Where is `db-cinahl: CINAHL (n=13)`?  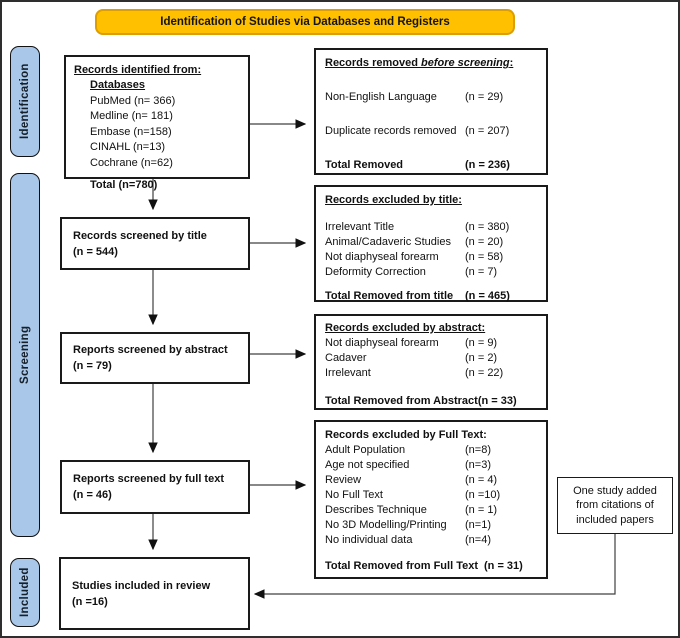 db-cinahl: CINAHL (n=13) is located at coordinates (128, 147).